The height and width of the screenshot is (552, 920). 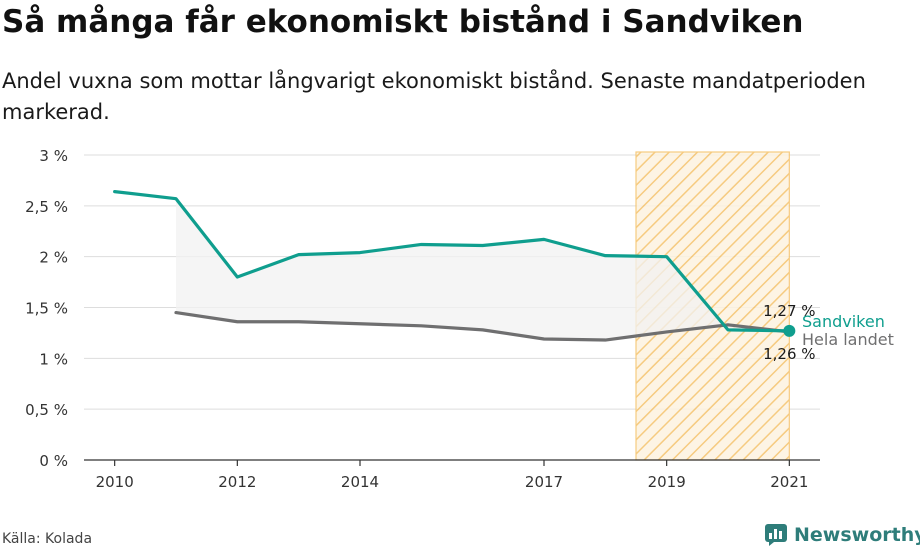 I want to click on end-value-label: 1,27 %, so click(x=789, y=311).